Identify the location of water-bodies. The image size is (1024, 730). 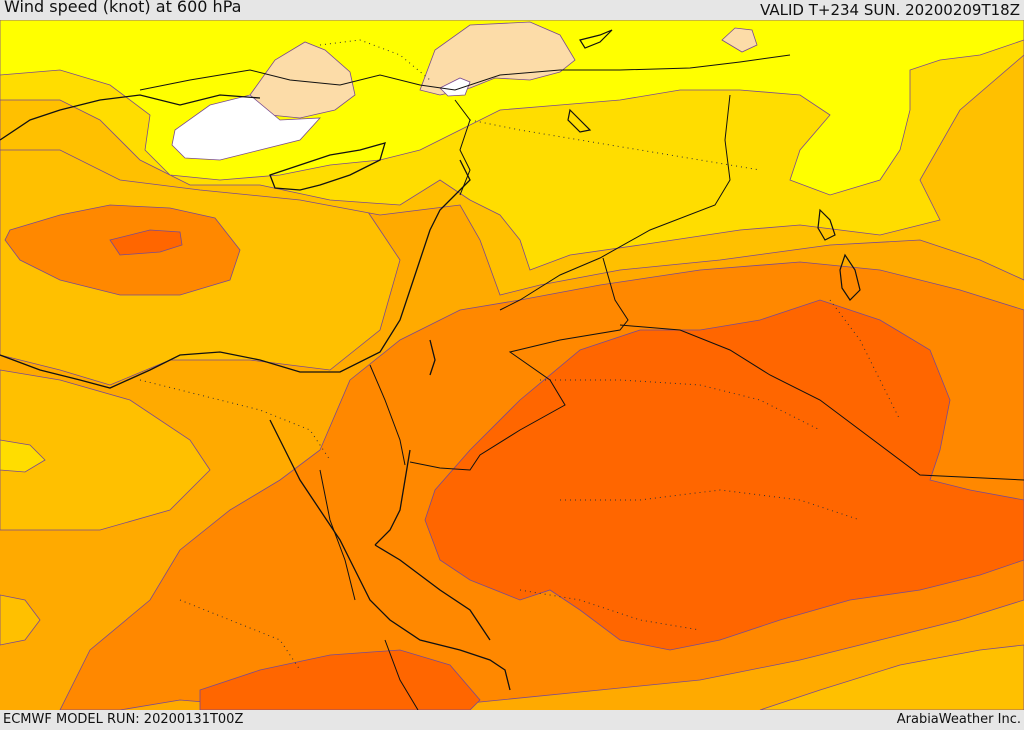
(714, 165).